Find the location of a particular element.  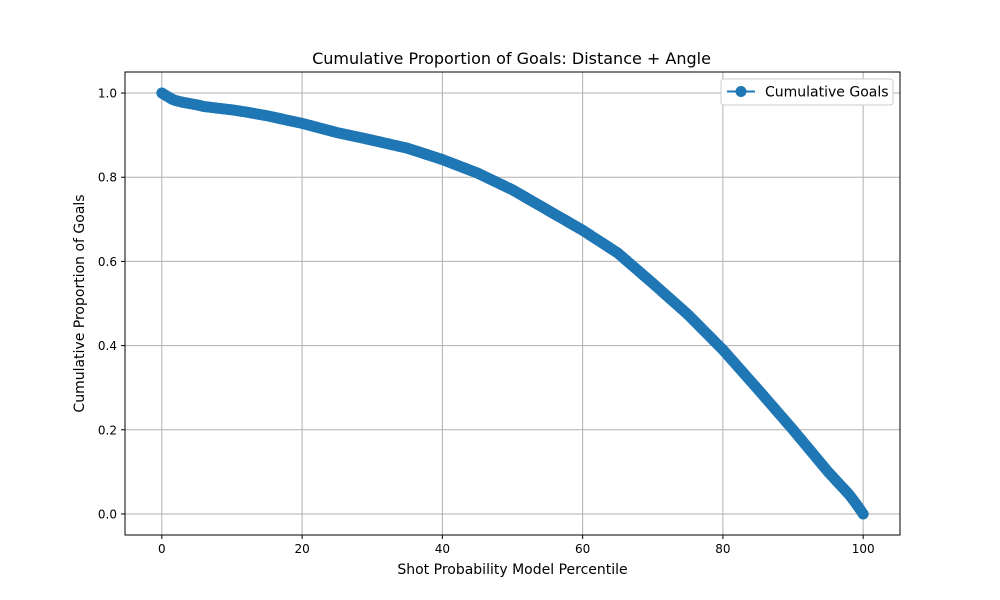

data-point is located at coordinates (863, 514).